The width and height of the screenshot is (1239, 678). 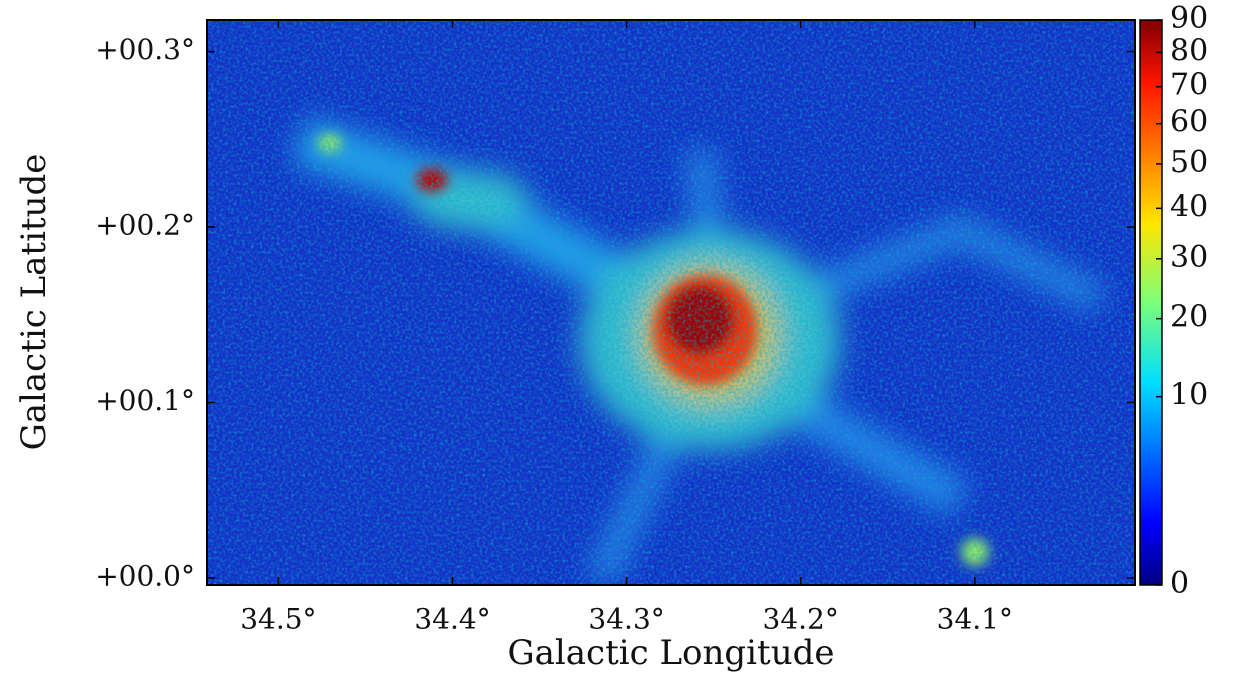 What do you see at coordinates (34, 302) in the screenshot?
I see `y-axis-label: Galactic Latitude` at bounding box center [34, 302].